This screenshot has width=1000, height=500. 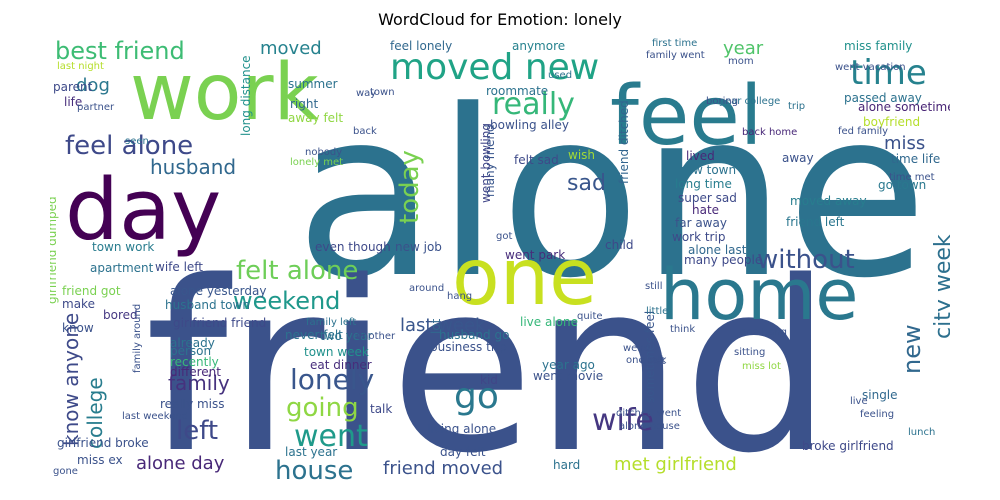 What do you see at coordinates (517, 91) in the screenshot?
I see `word-roommate: roommate` at bounding box center [517, 91].